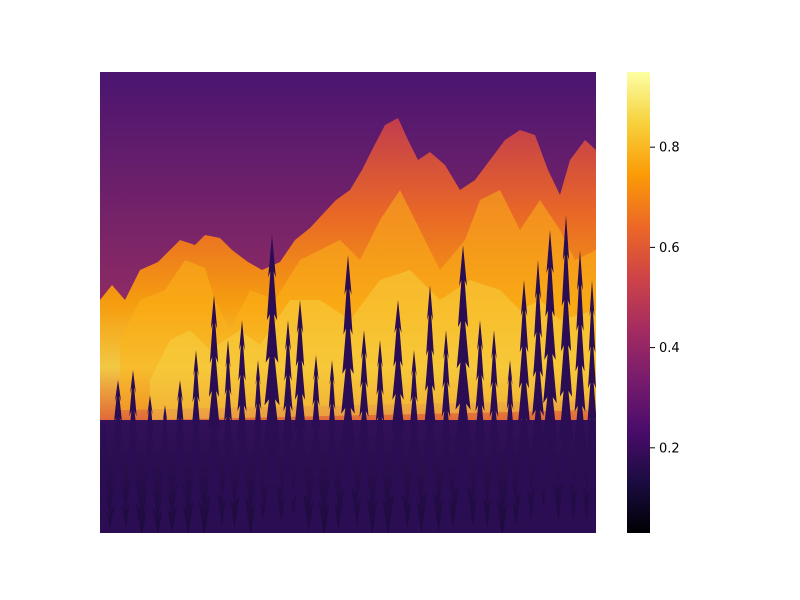 This screenshot has width=800, height=600. Describe the element at coordinates (669, 148) in the screenshot. I see `colorbar-tick-label: 0.8` at that location.